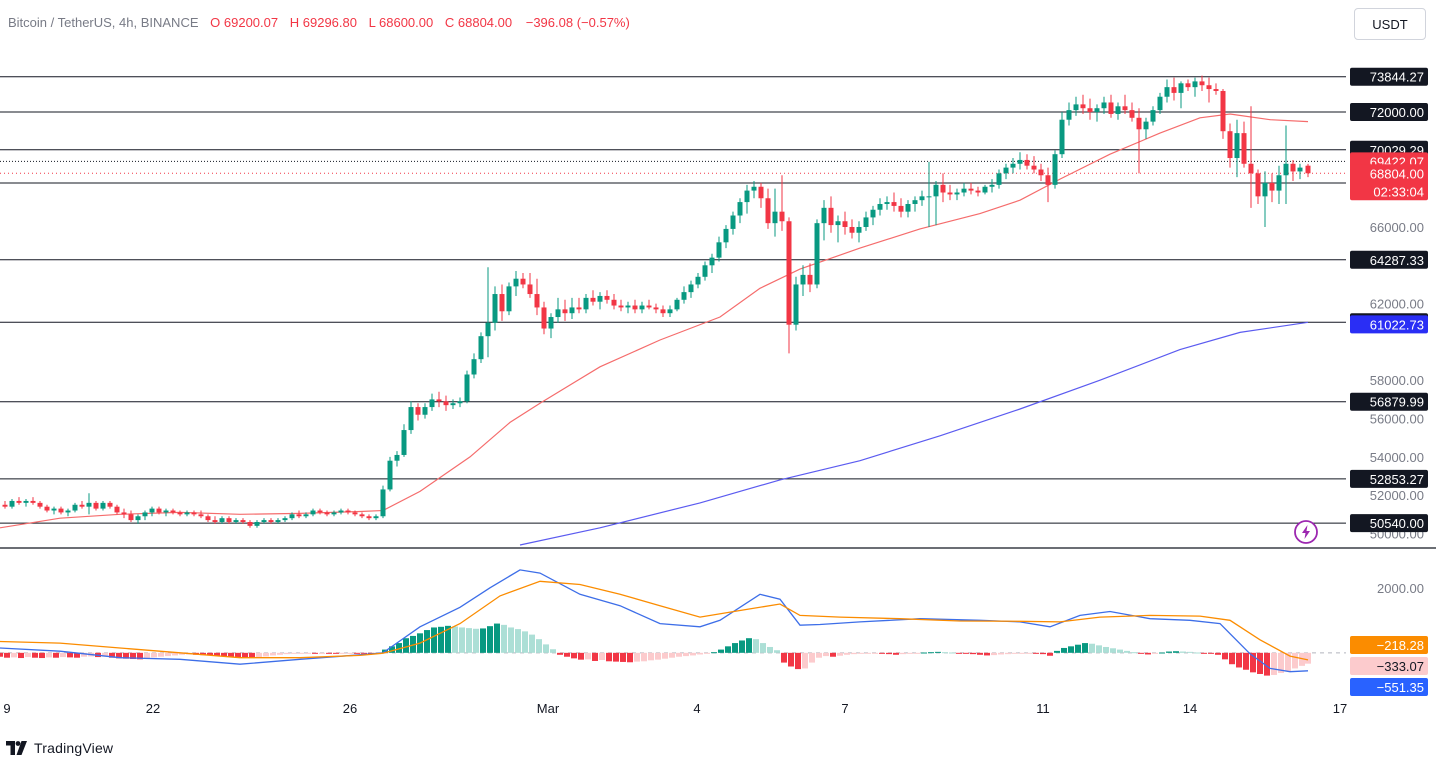 This screenshot has height=762, width=1436. Describe the element at coordinates (153, 708) in the screenshot. I see `time-tick-label: 22` at that location.